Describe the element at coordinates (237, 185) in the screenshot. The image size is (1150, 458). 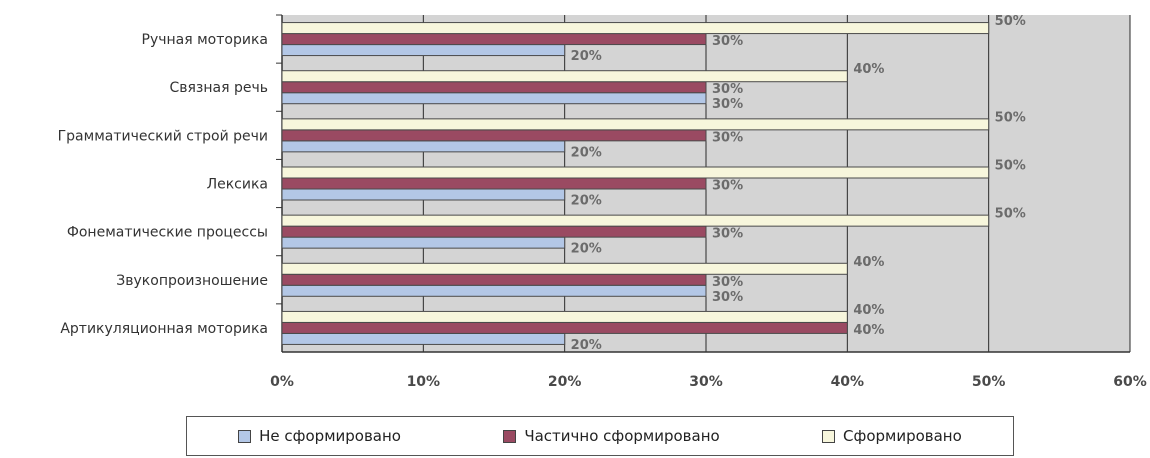
I see `category-label: Лексика` at that location.